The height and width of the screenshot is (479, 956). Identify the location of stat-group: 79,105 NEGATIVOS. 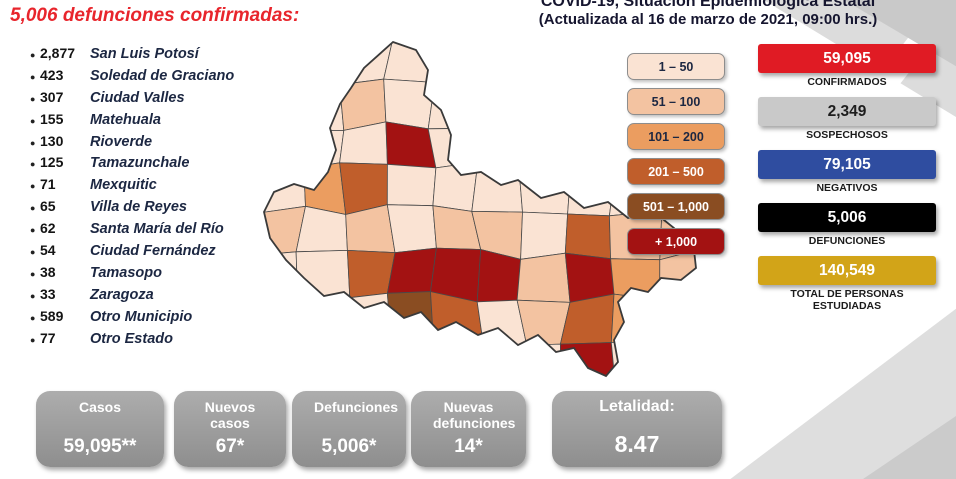
(847, 172).